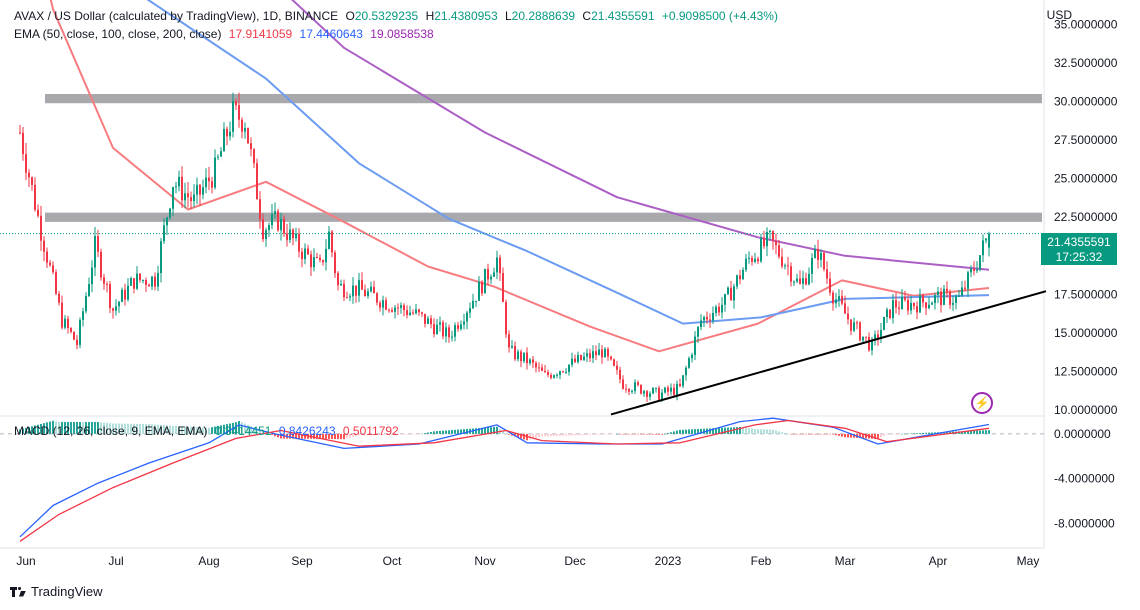  I want to click on macd-tick-label: -8.0000000, so click(1084, 523).